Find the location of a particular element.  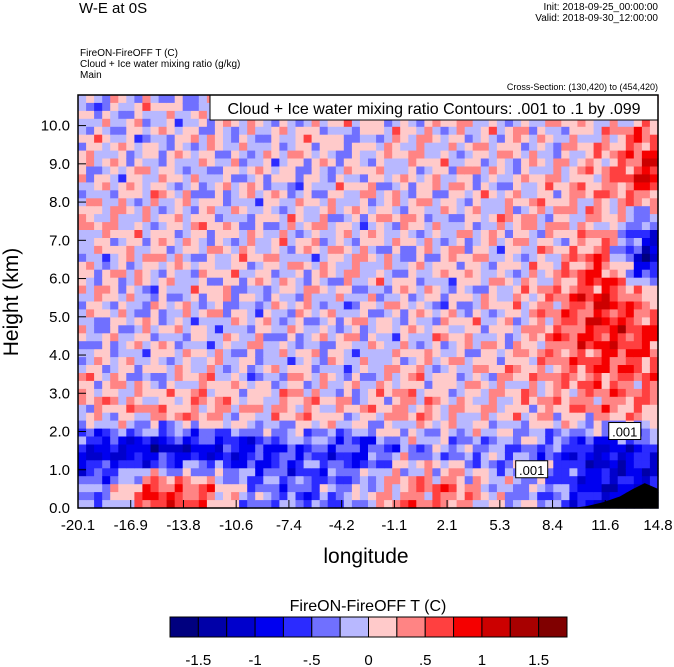

colorbar-box is located at coordinates (297, 627).